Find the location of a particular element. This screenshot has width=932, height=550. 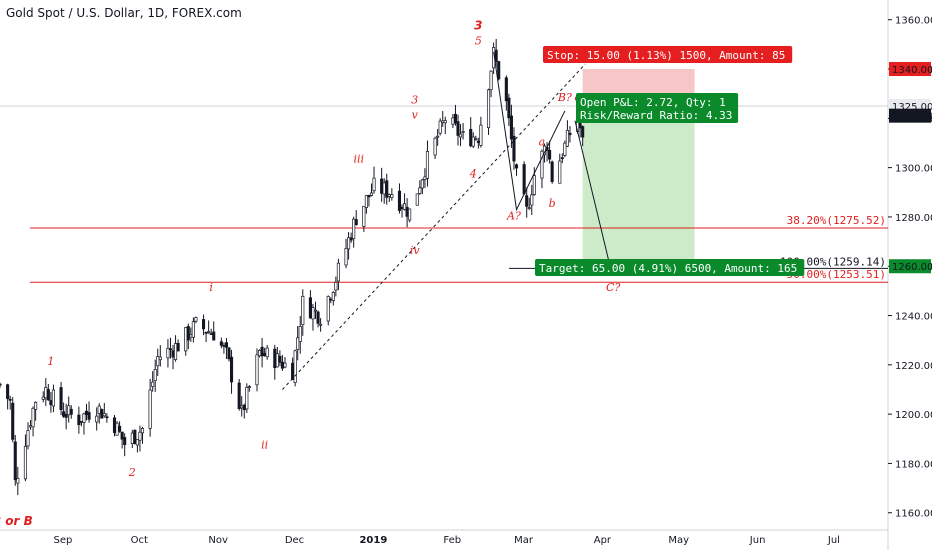

wave-label: 3 is located at coordinates (414, 100).